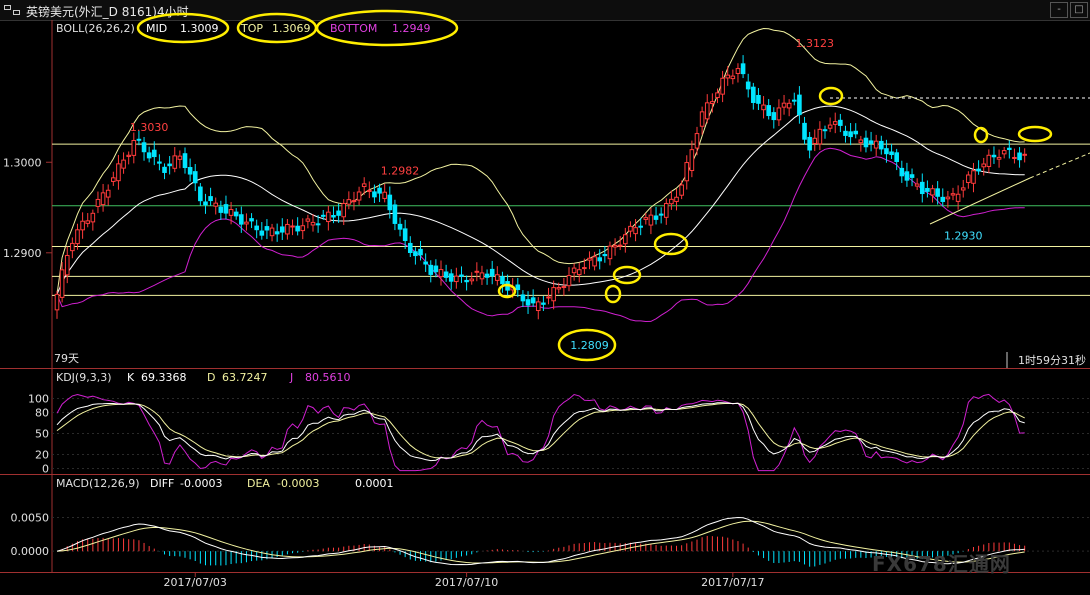 Image resolution: width=1090 pixels, height=595 pixels. What do you see at coordinates (1059, 10) in the screenshot?
I see `minimize-button: -` at bounding box center [1059, 10].